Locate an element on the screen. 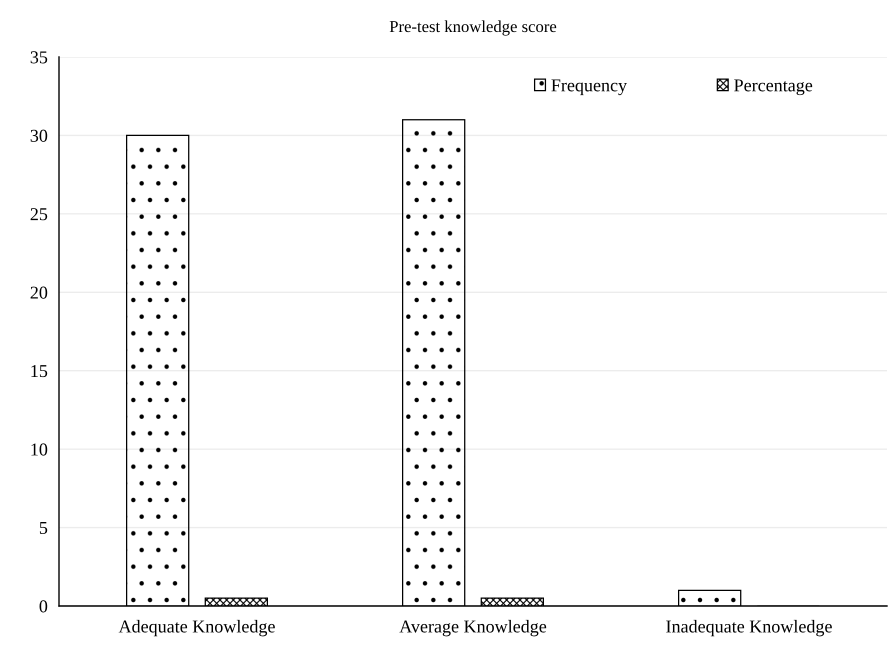 The height and width of the screenshot is (648, 888). y-tick-label: 35 is located at coordinates (39, 57).